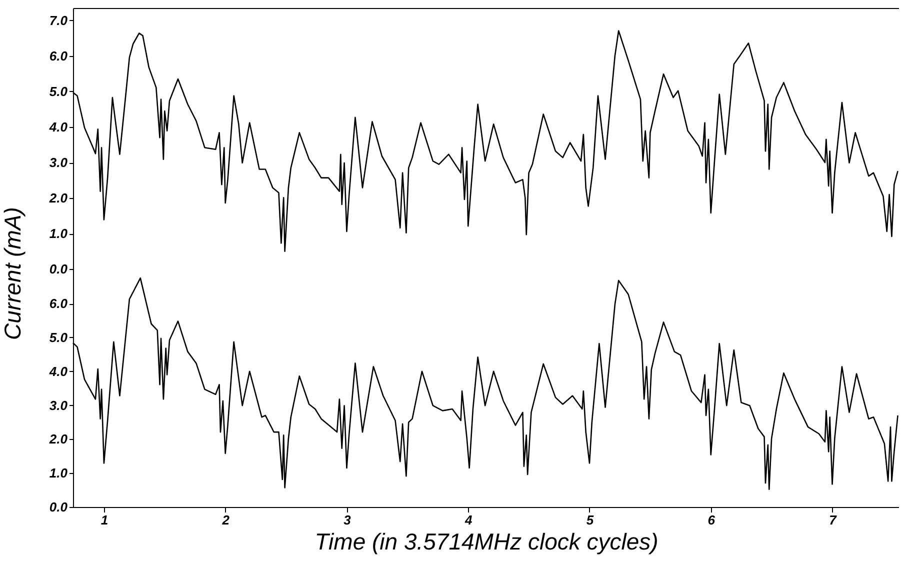  I want to click on x-tick-label: 3, so click(348, 520).